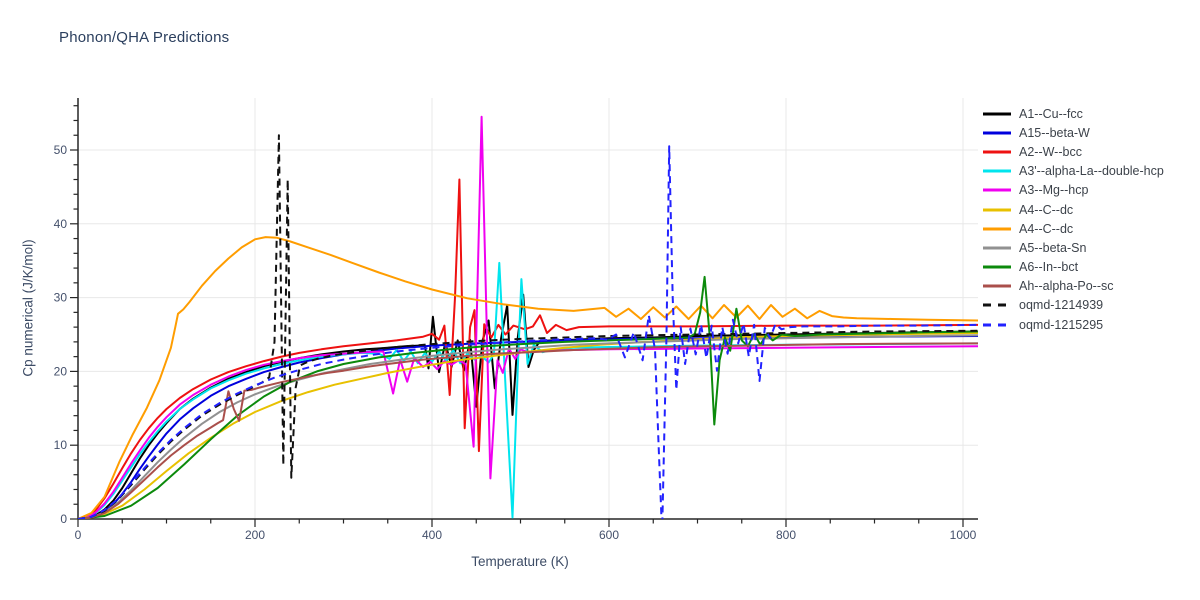  I want to click on y-tick-label: 40, so click(61, 224).